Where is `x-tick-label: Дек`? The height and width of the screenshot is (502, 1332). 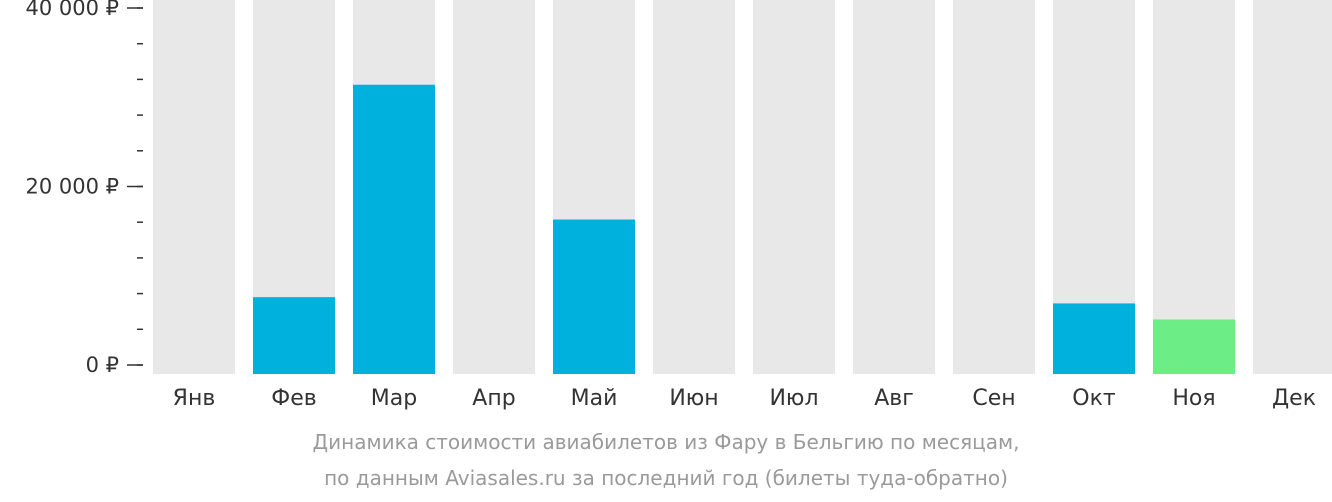
x-tick-label: Дек is located at coordinates (1294, 398).